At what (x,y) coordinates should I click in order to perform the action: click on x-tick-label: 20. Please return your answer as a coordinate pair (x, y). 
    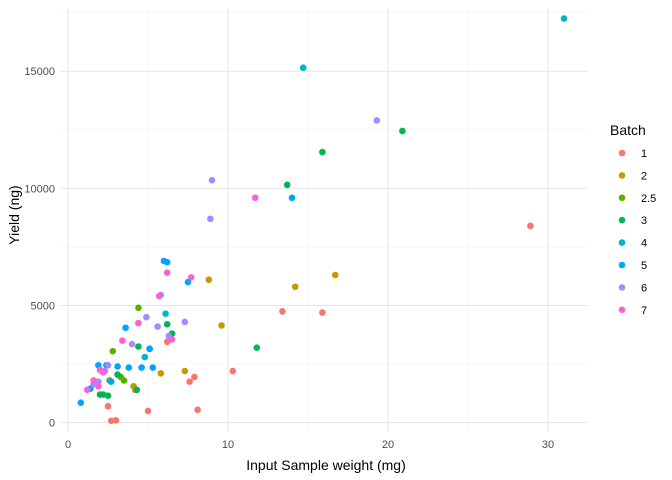
    Looking at the image, I should click on (388, 445).